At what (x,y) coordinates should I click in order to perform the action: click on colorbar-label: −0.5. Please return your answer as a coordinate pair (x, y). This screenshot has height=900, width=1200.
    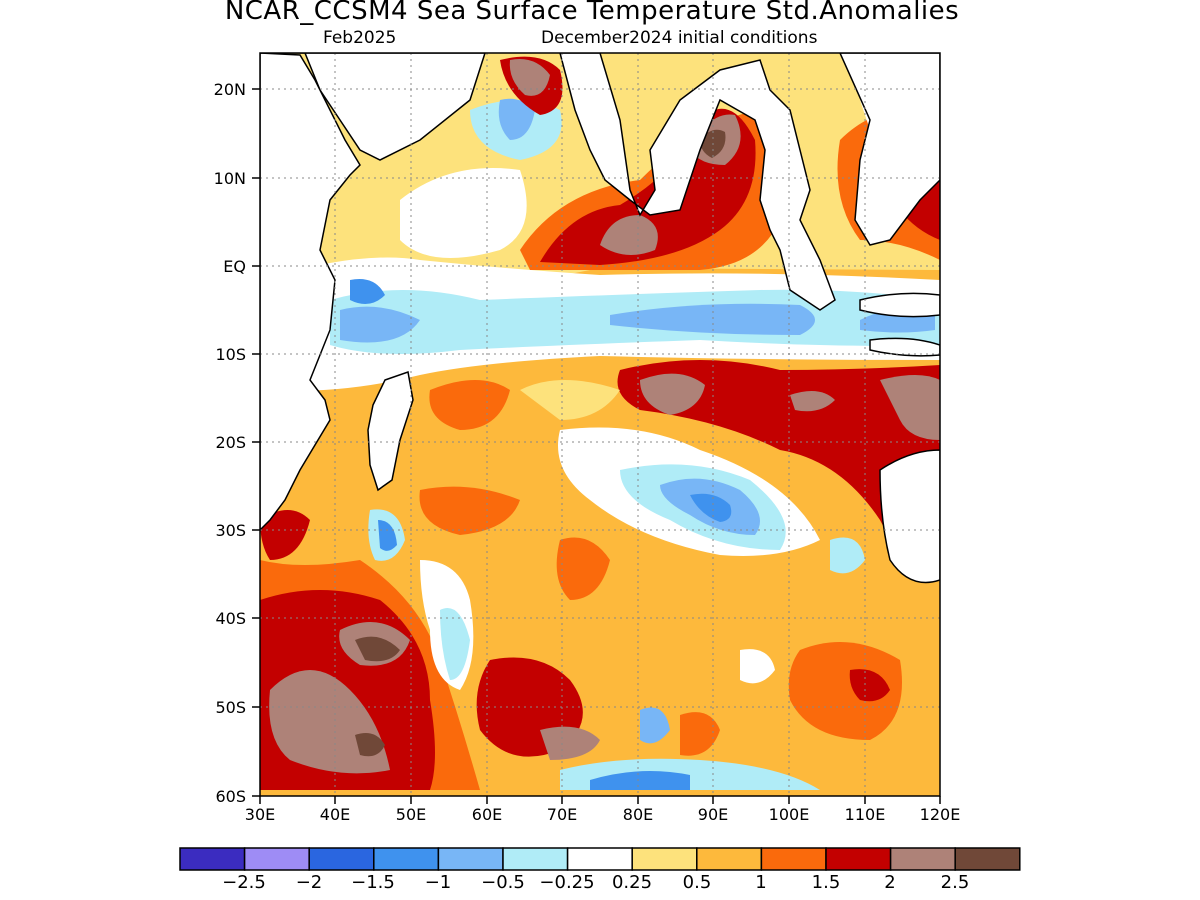
    Looking at the image, I should click on (503, 882).